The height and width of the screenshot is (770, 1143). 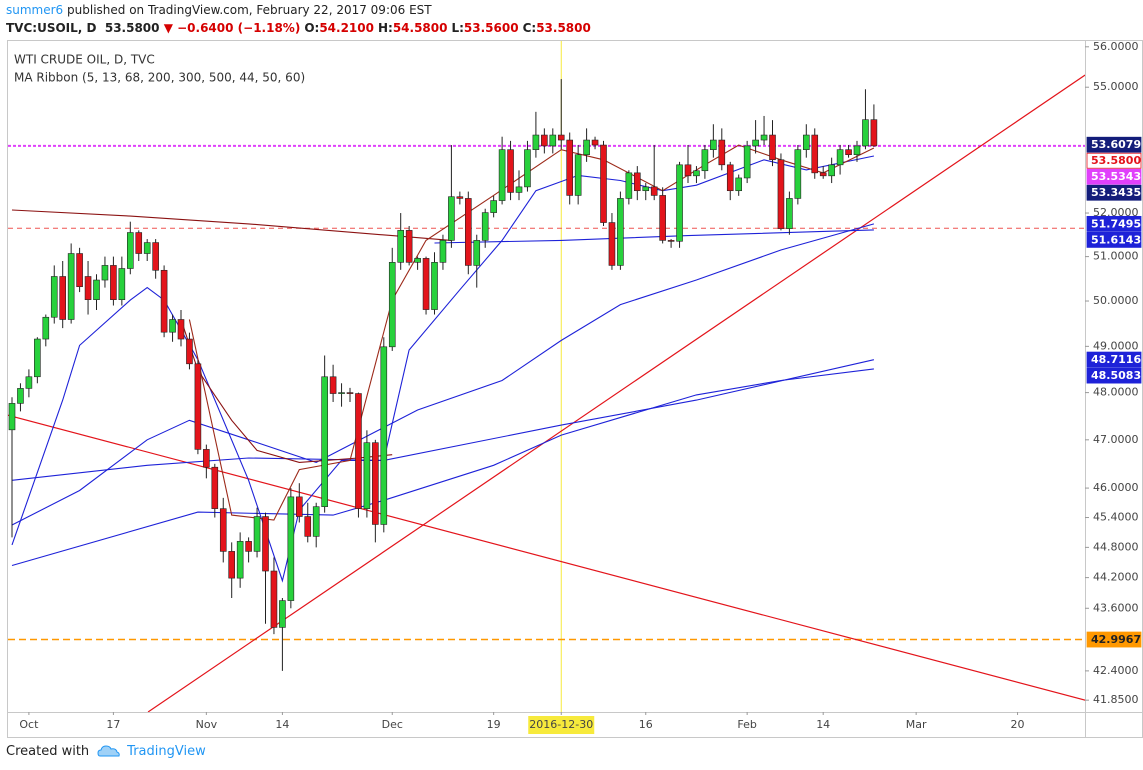 What do you see at coordinates (746, 724) in the screenshot?
I see `x-tick-label: Feb` at bounding box center [746, 724].